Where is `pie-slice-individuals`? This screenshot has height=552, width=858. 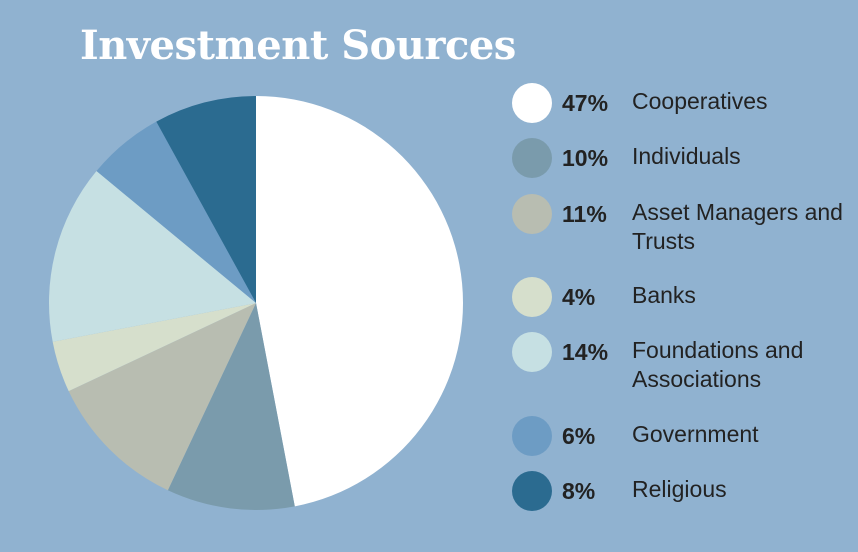
pie-slice-individuals is located at coordinates (231, 406).